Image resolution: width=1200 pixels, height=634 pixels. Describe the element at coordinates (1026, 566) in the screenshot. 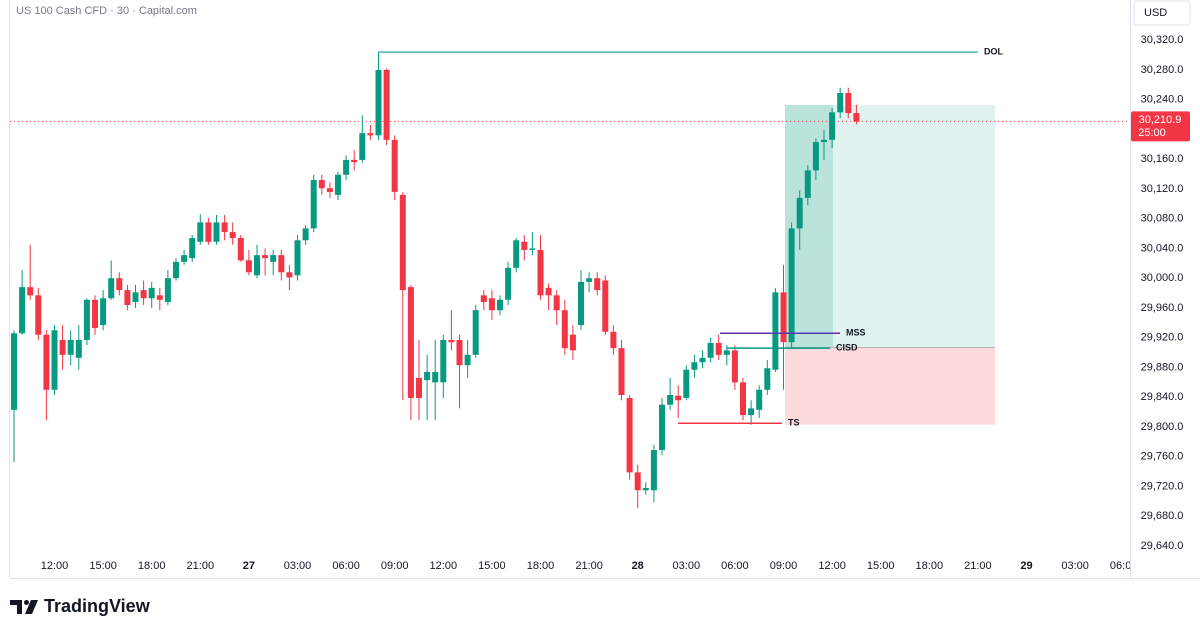

I see `x-tick-label: 29` at that location.